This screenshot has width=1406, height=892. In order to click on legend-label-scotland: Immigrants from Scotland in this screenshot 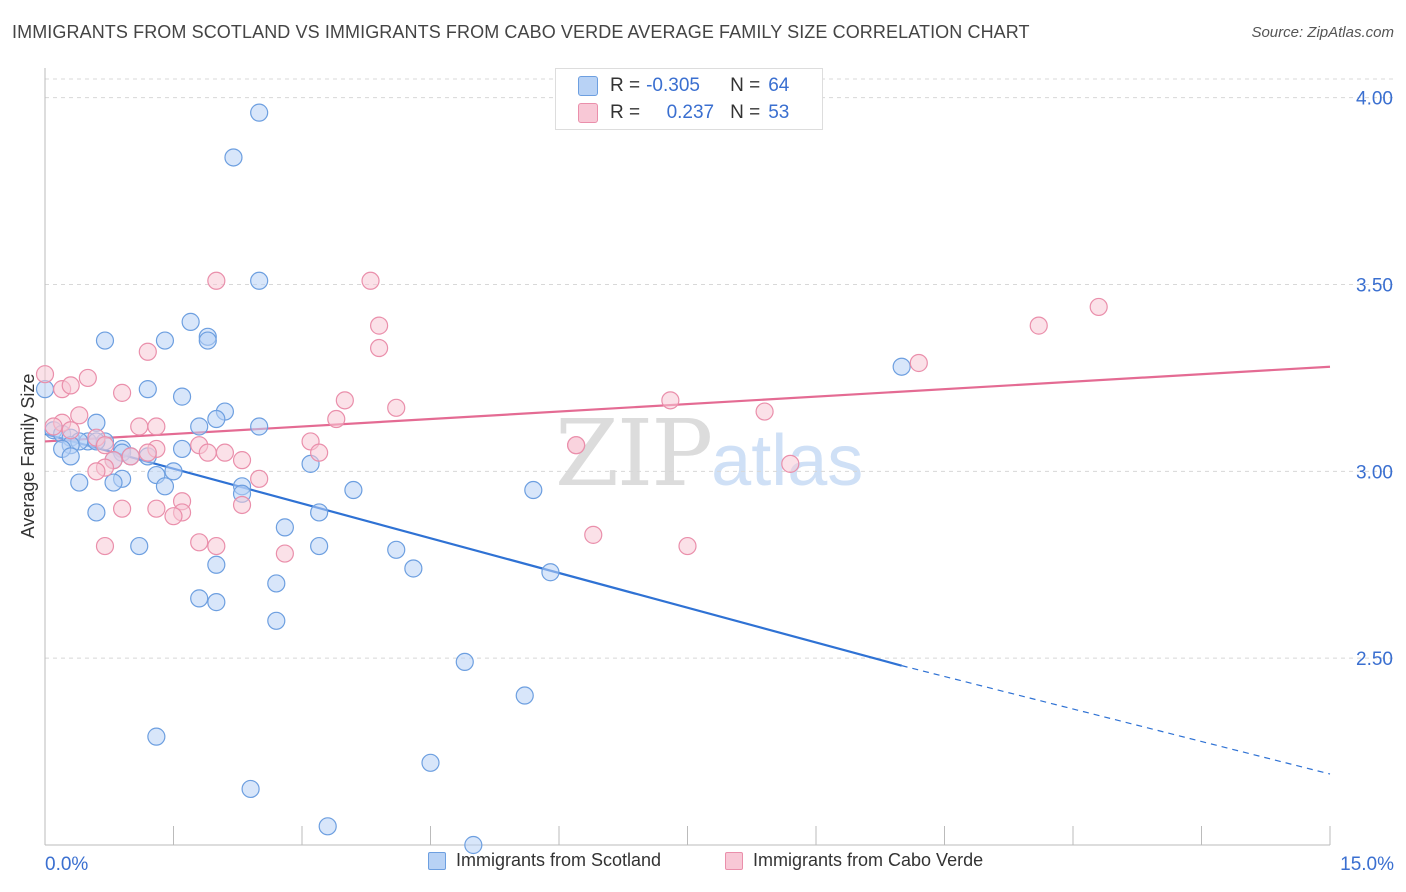, I will do `click(559, 860)`.